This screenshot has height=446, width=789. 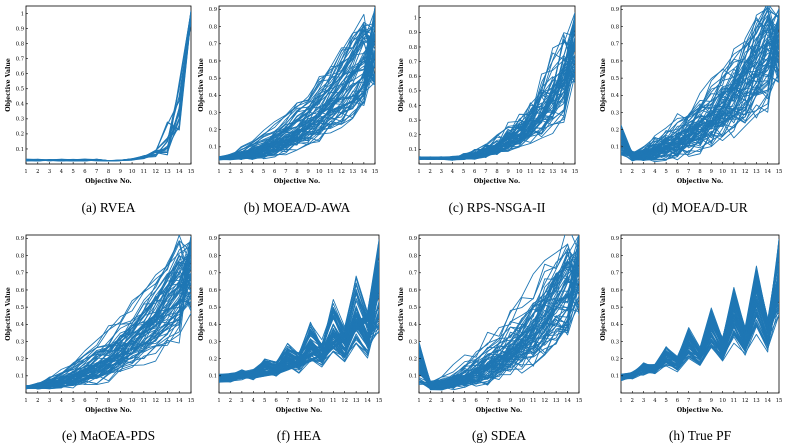 What do you see at coordinates (497, 207) in the screenshot?
I see `panel-caption: (c) RPS-NSGA-II` at bounding box center [497, 207].